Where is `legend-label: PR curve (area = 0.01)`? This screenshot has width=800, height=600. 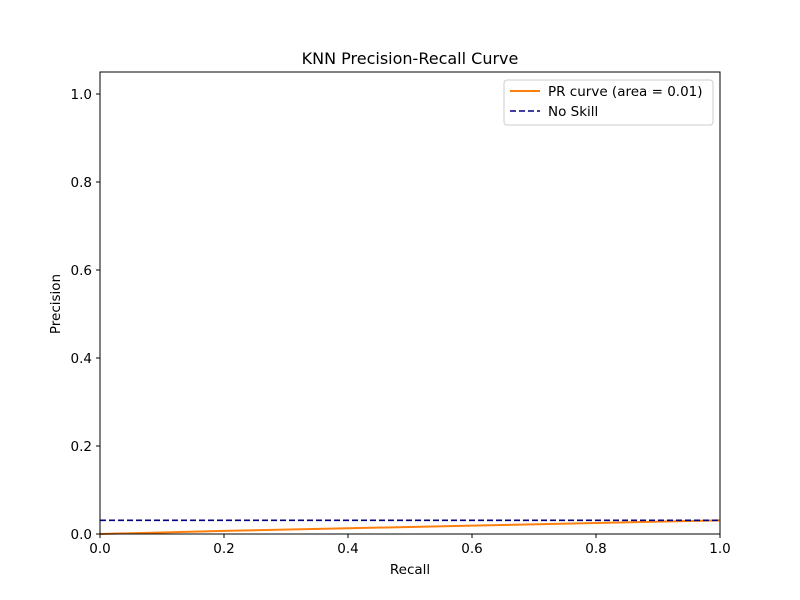 legend-label: PR curve (area = 0.01) is located at coordinates (625, 92).